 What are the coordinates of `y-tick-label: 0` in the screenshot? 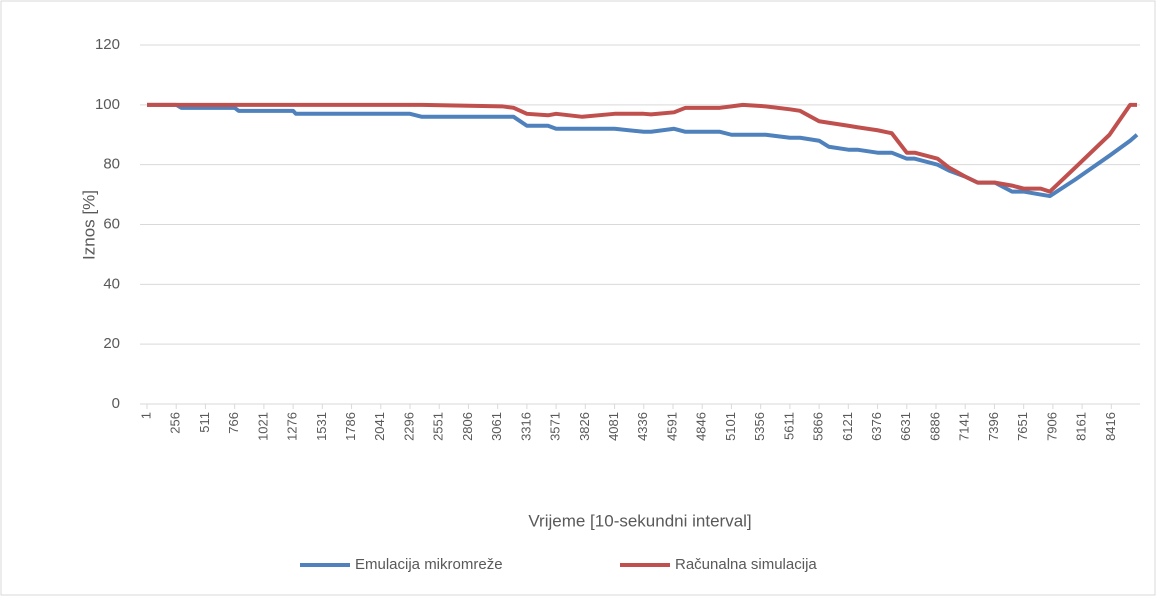 It's located at (116, 403).